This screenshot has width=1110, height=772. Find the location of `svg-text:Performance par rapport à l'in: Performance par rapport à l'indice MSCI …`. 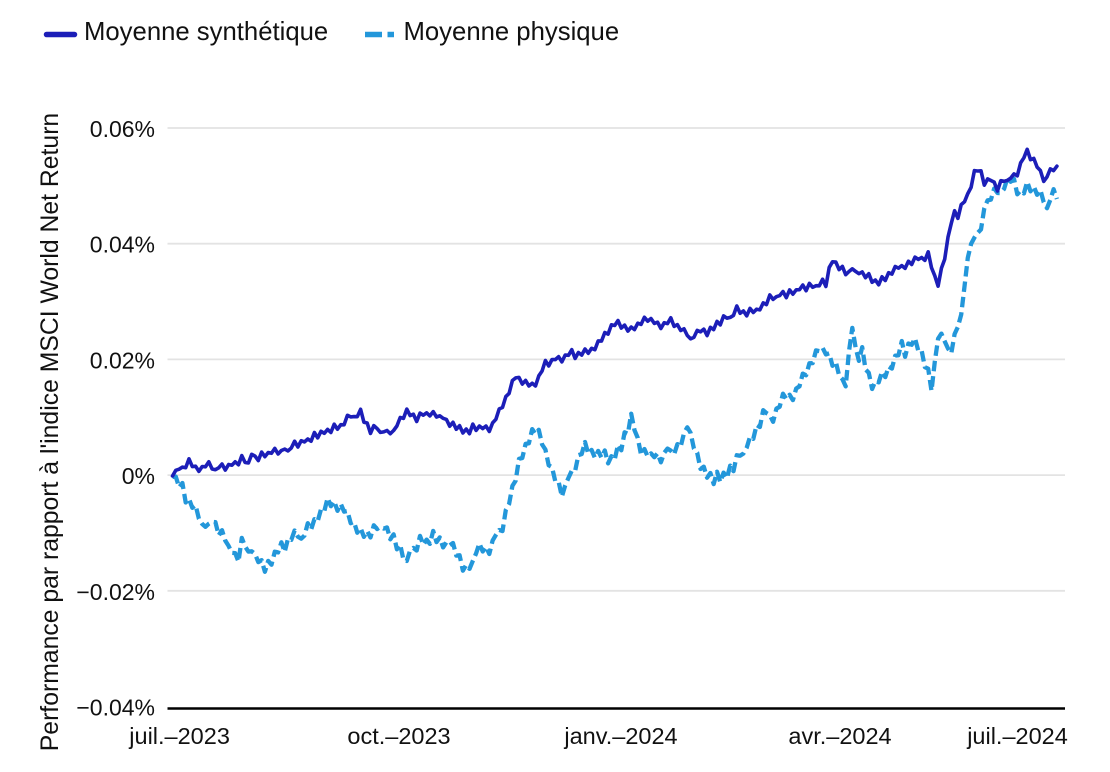

svg-text:Performance par rapport à l'in: Performance par rapport à l'indice MSCI … is located at coordinates (50, 432).